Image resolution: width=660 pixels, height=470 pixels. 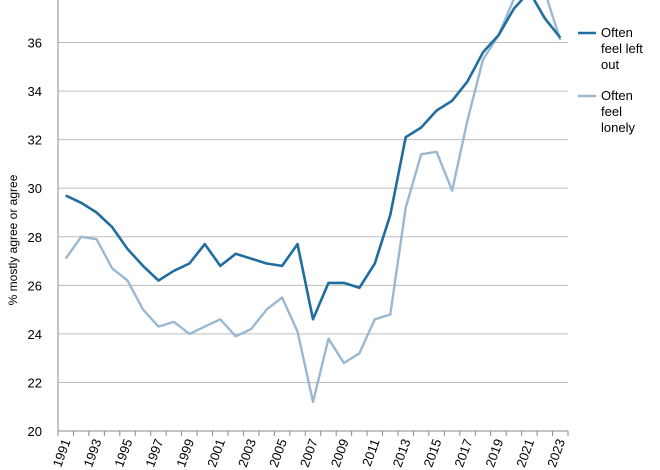 What do you see at coordinates (617, 95) in the screenshot?
I see `legend-label-1: Often` at bounding box center [617, 95].